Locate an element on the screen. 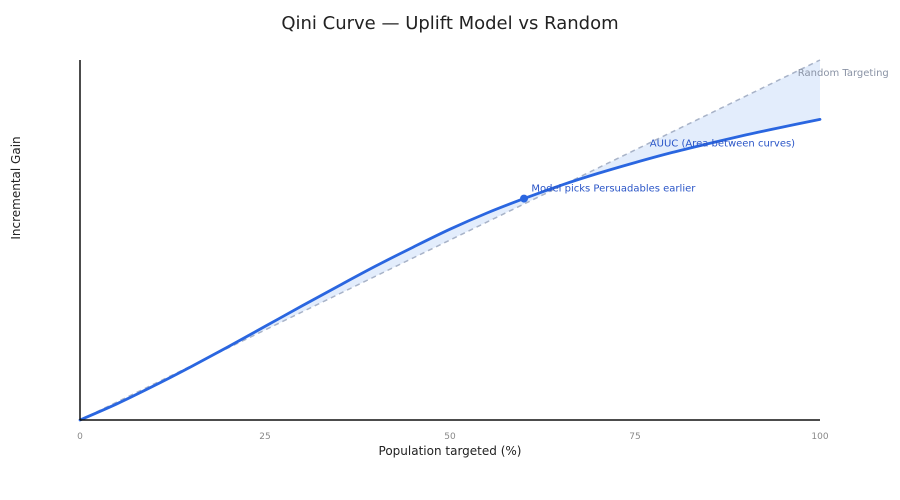  x-axis-label: Population targeted (%) is located at coordinates (450, 451).